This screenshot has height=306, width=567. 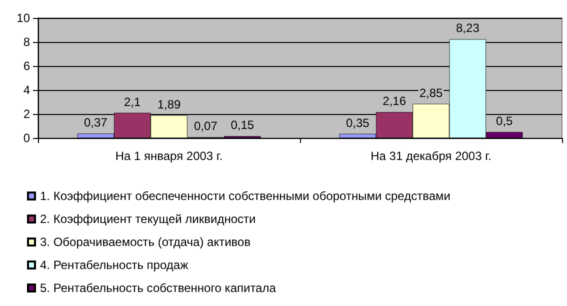 What do you see at coordinates (23, 18) in the screenshot?
I see `y-tick-label: 10` at bounding box center [23, 18].